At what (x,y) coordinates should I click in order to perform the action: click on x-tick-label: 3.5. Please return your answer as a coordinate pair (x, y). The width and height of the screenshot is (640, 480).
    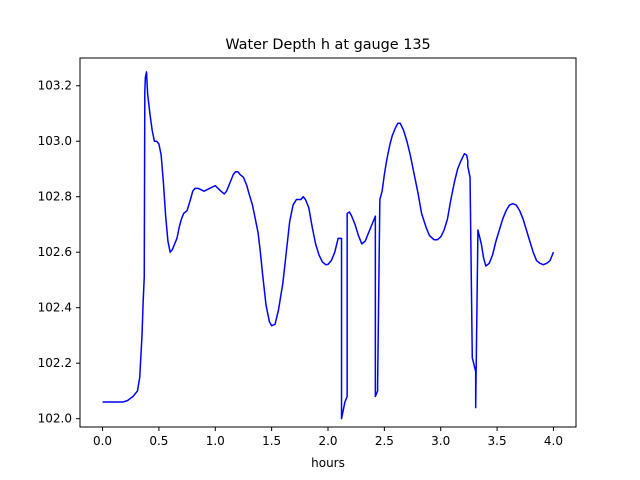
    Looking at the image, I should click on (497, 441).